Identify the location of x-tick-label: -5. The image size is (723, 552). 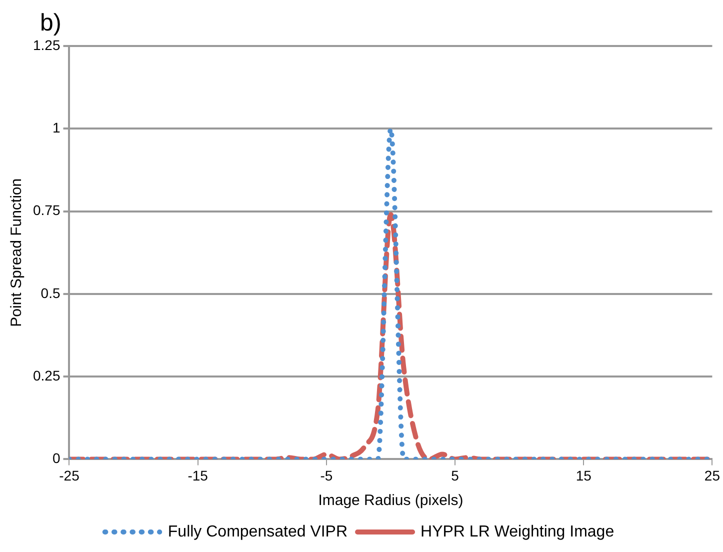
(326, 475).